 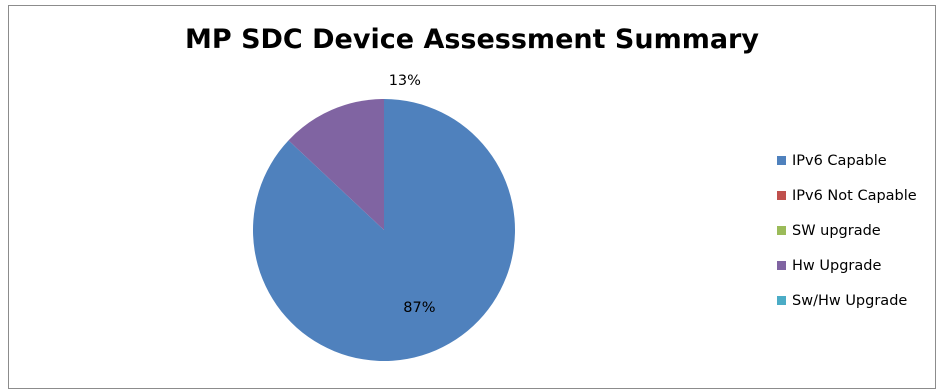 What do you see at coordinates (836, 231) in the screenshot?
I see `legend-label: SW upgrade` at bounding box center [836, 231].